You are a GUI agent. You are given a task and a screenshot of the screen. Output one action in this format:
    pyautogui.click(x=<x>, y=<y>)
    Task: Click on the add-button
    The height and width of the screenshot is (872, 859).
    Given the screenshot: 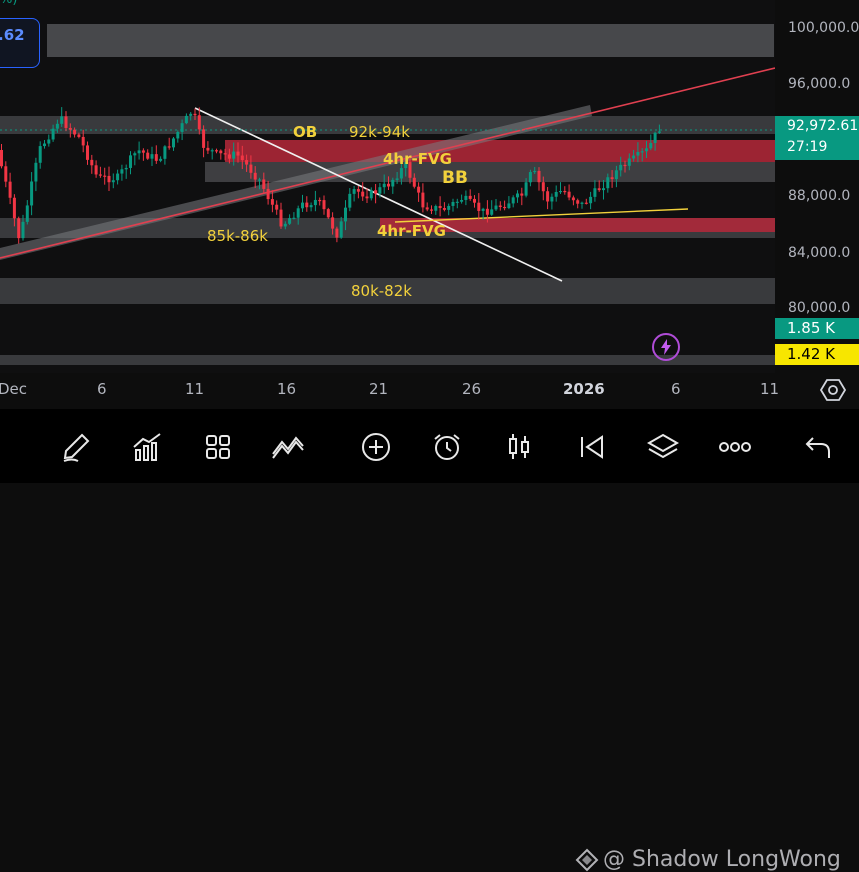 What is the action you would take?
    pyautogui.click(x=376, y=447)
    